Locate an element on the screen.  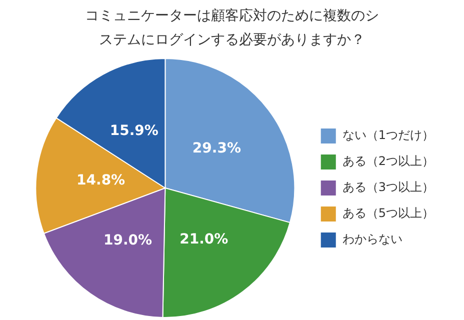
legend-label: ない（1つだけ） is located at coordinates (388, 135).